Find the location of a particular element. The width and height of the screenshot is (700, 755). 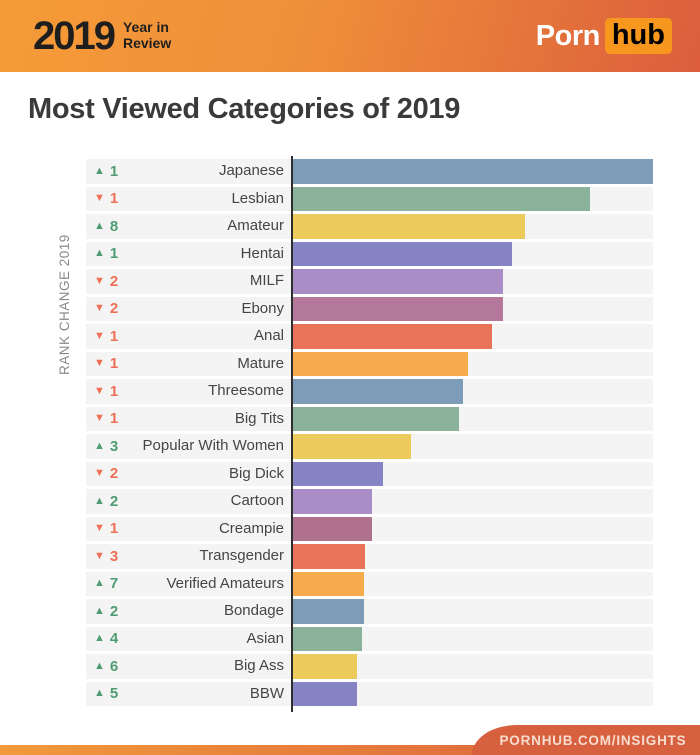

chart-row: ▲ 3 Popular With Women is located at coordinates (369, 446).